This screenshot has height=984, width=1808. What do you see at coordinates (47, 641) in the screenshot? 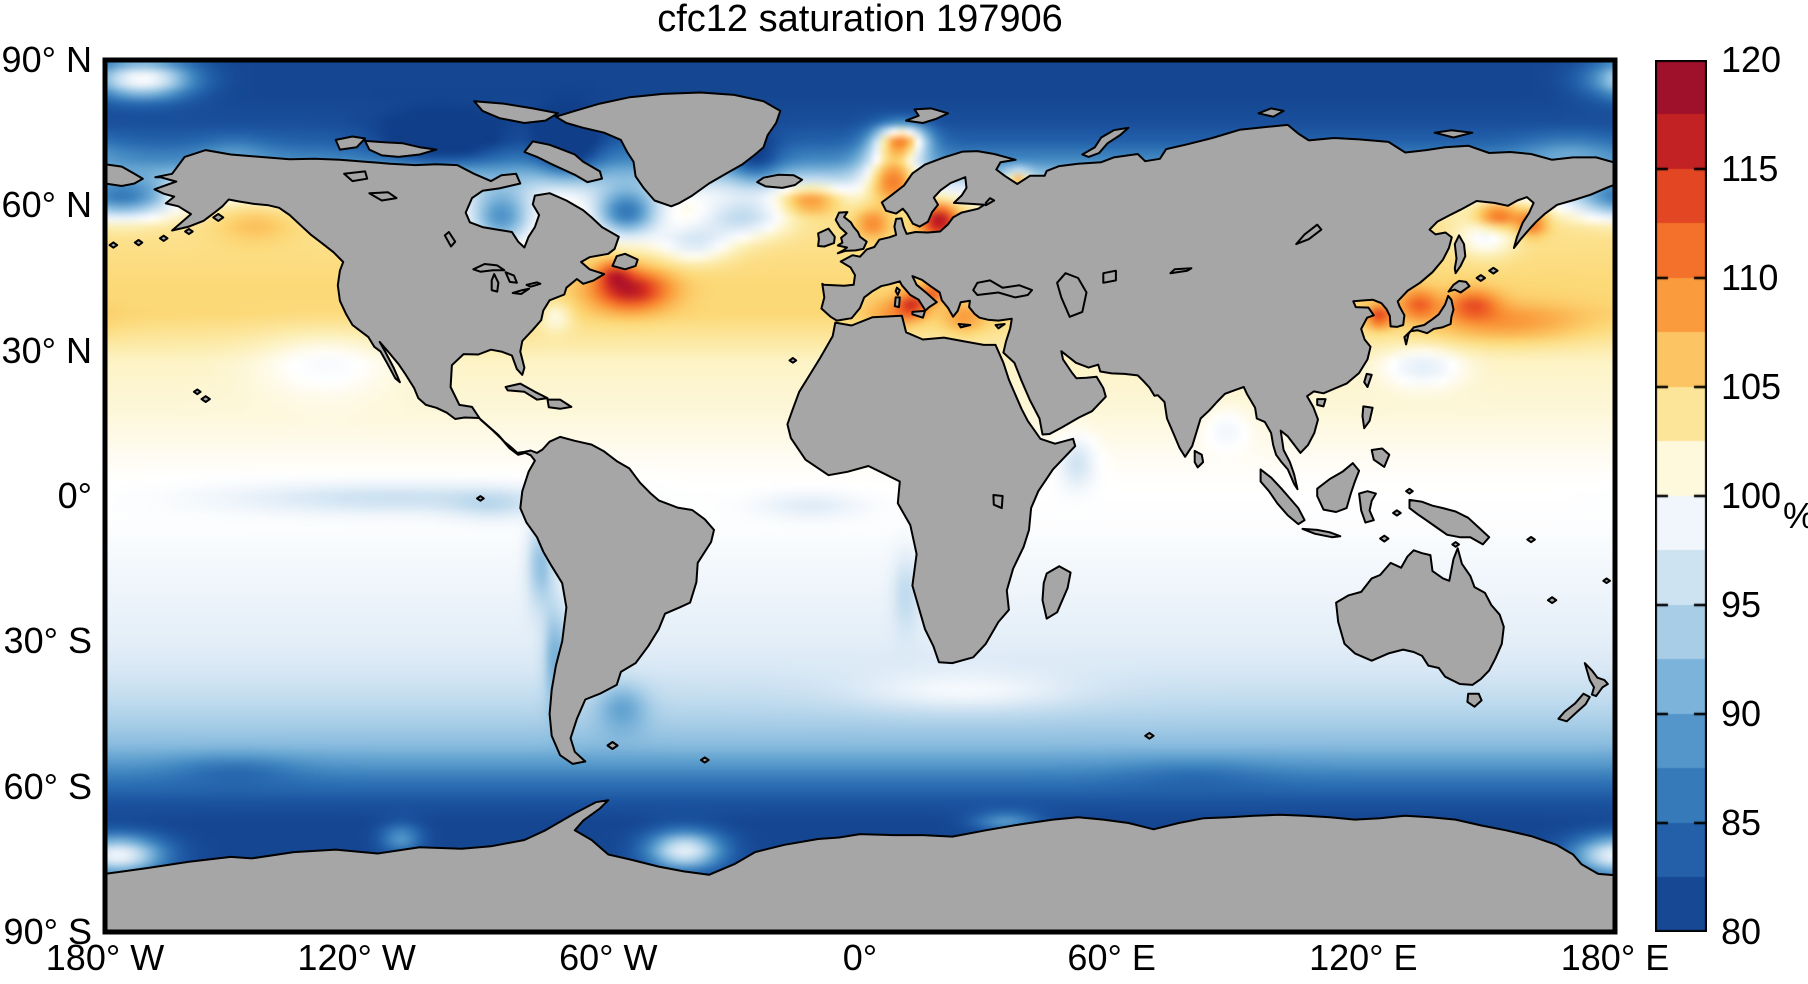
I see `lat-tick-label: 30° S` at bounding box center [47, 641].